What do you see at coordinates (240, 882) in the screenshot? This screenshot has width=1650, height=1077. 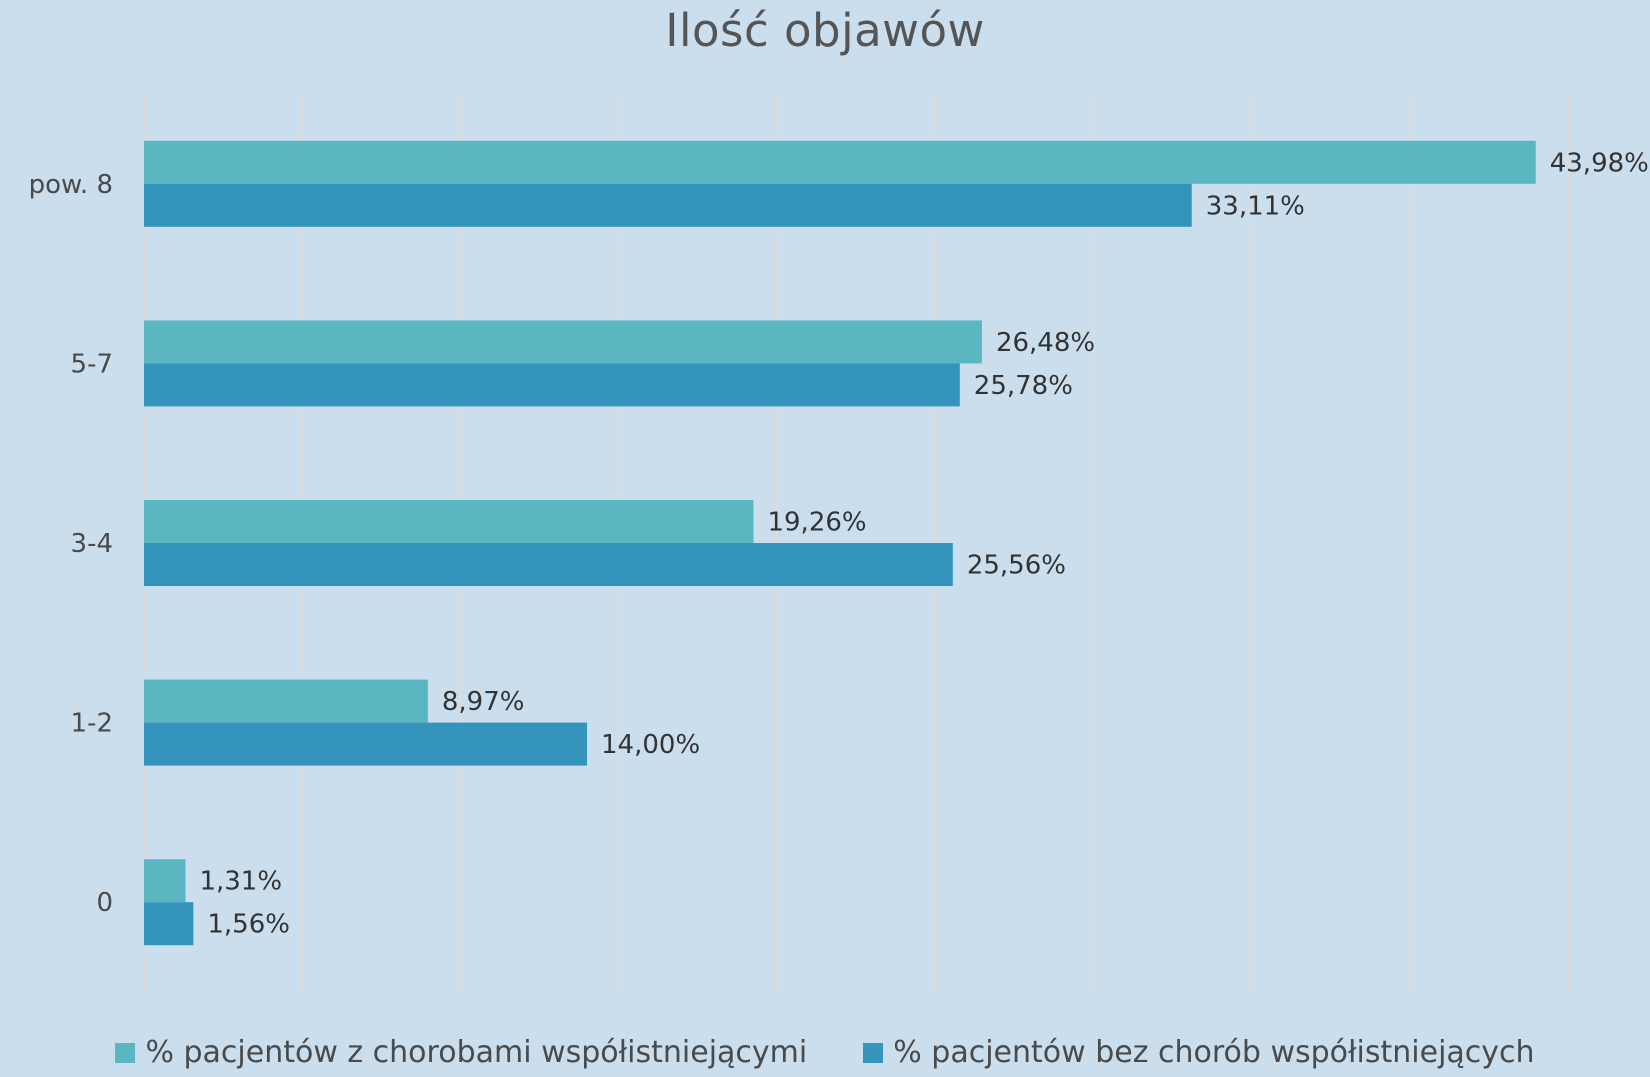 I see `data-label: 1,31%` at bounding box center [240, 882].